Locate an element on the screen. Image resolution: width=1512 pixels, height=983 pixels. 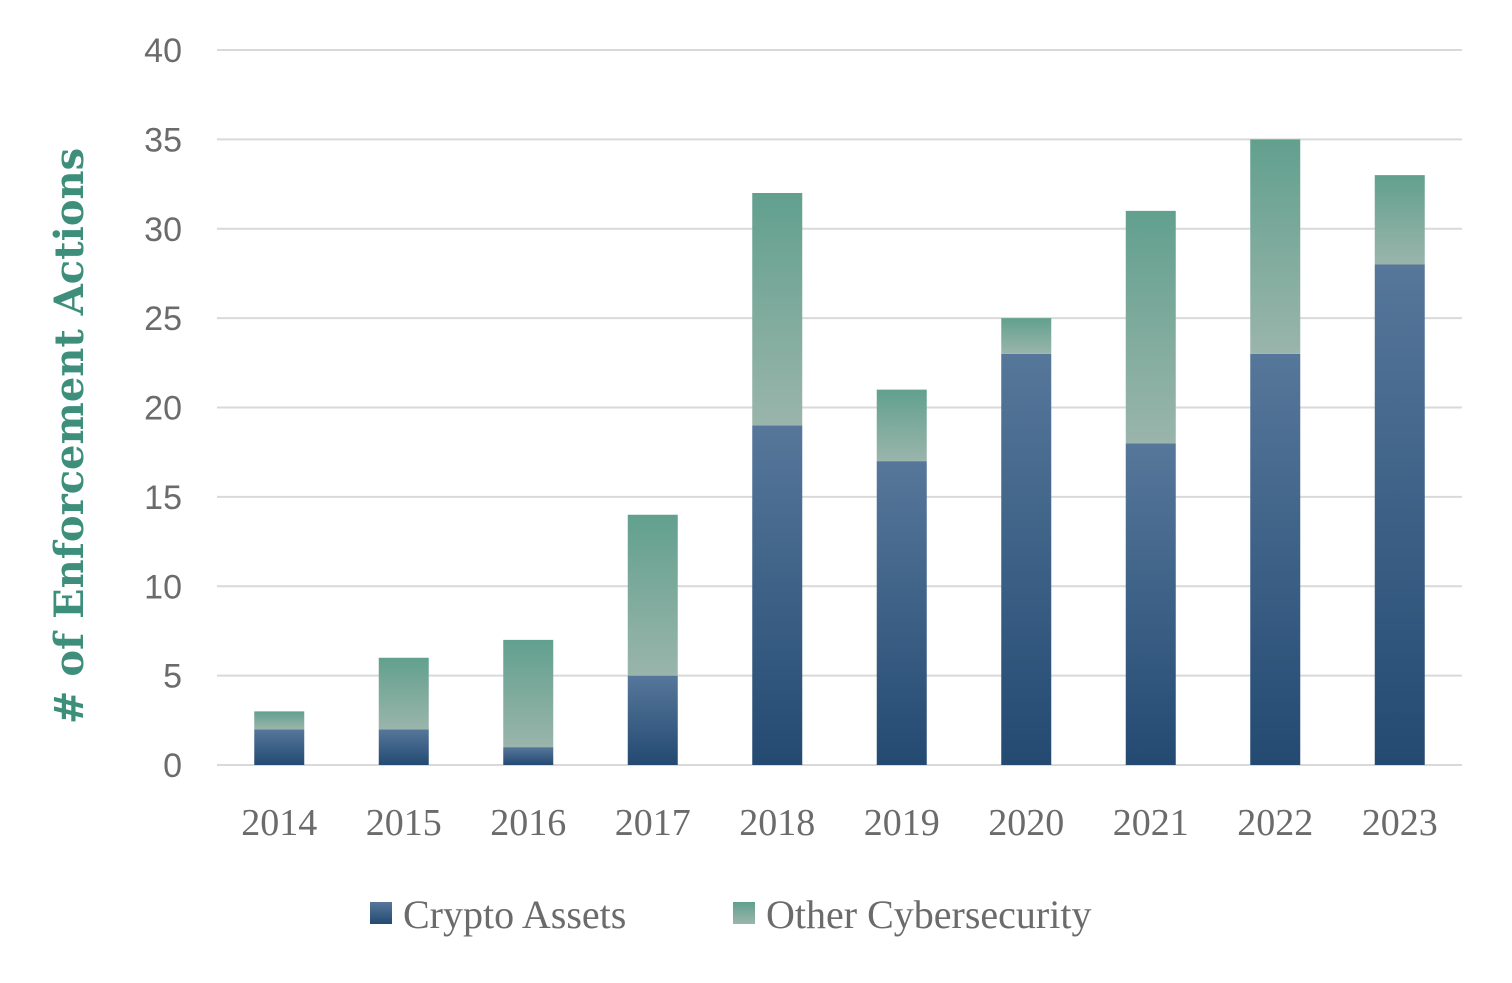
x-tick-label: 2016 is located at coordinates (528, 823).